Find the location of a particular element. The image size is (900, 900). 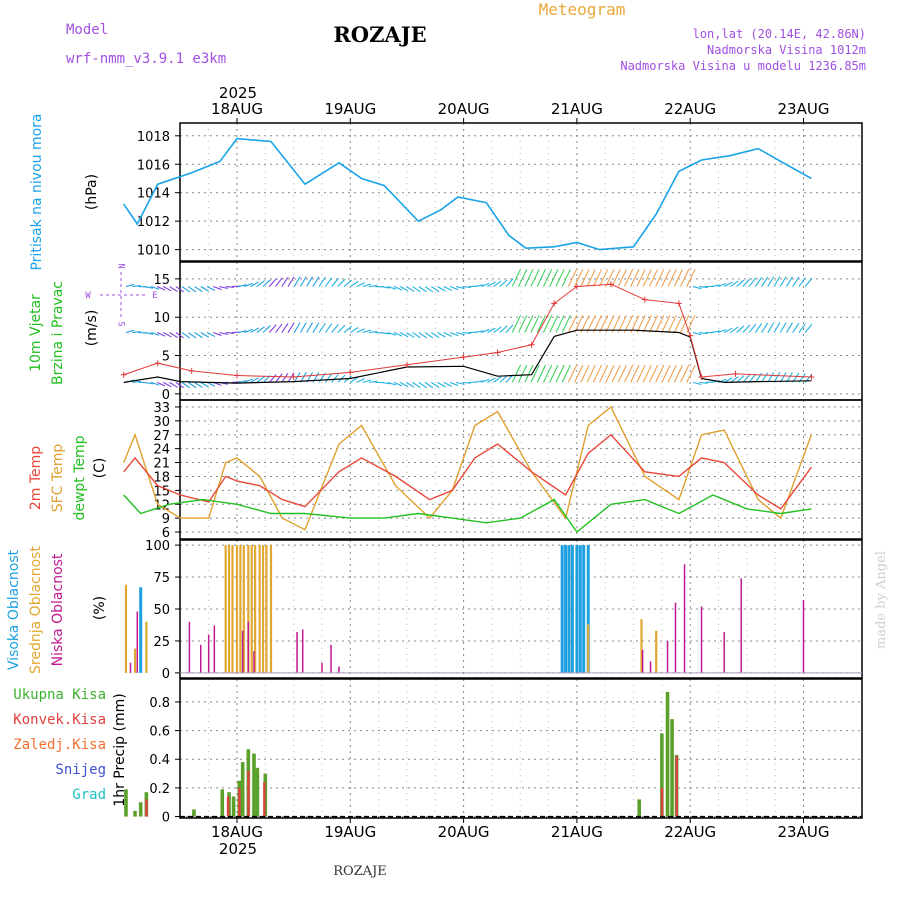

page-title: ROZAJE is located at coordinates (379, 34).